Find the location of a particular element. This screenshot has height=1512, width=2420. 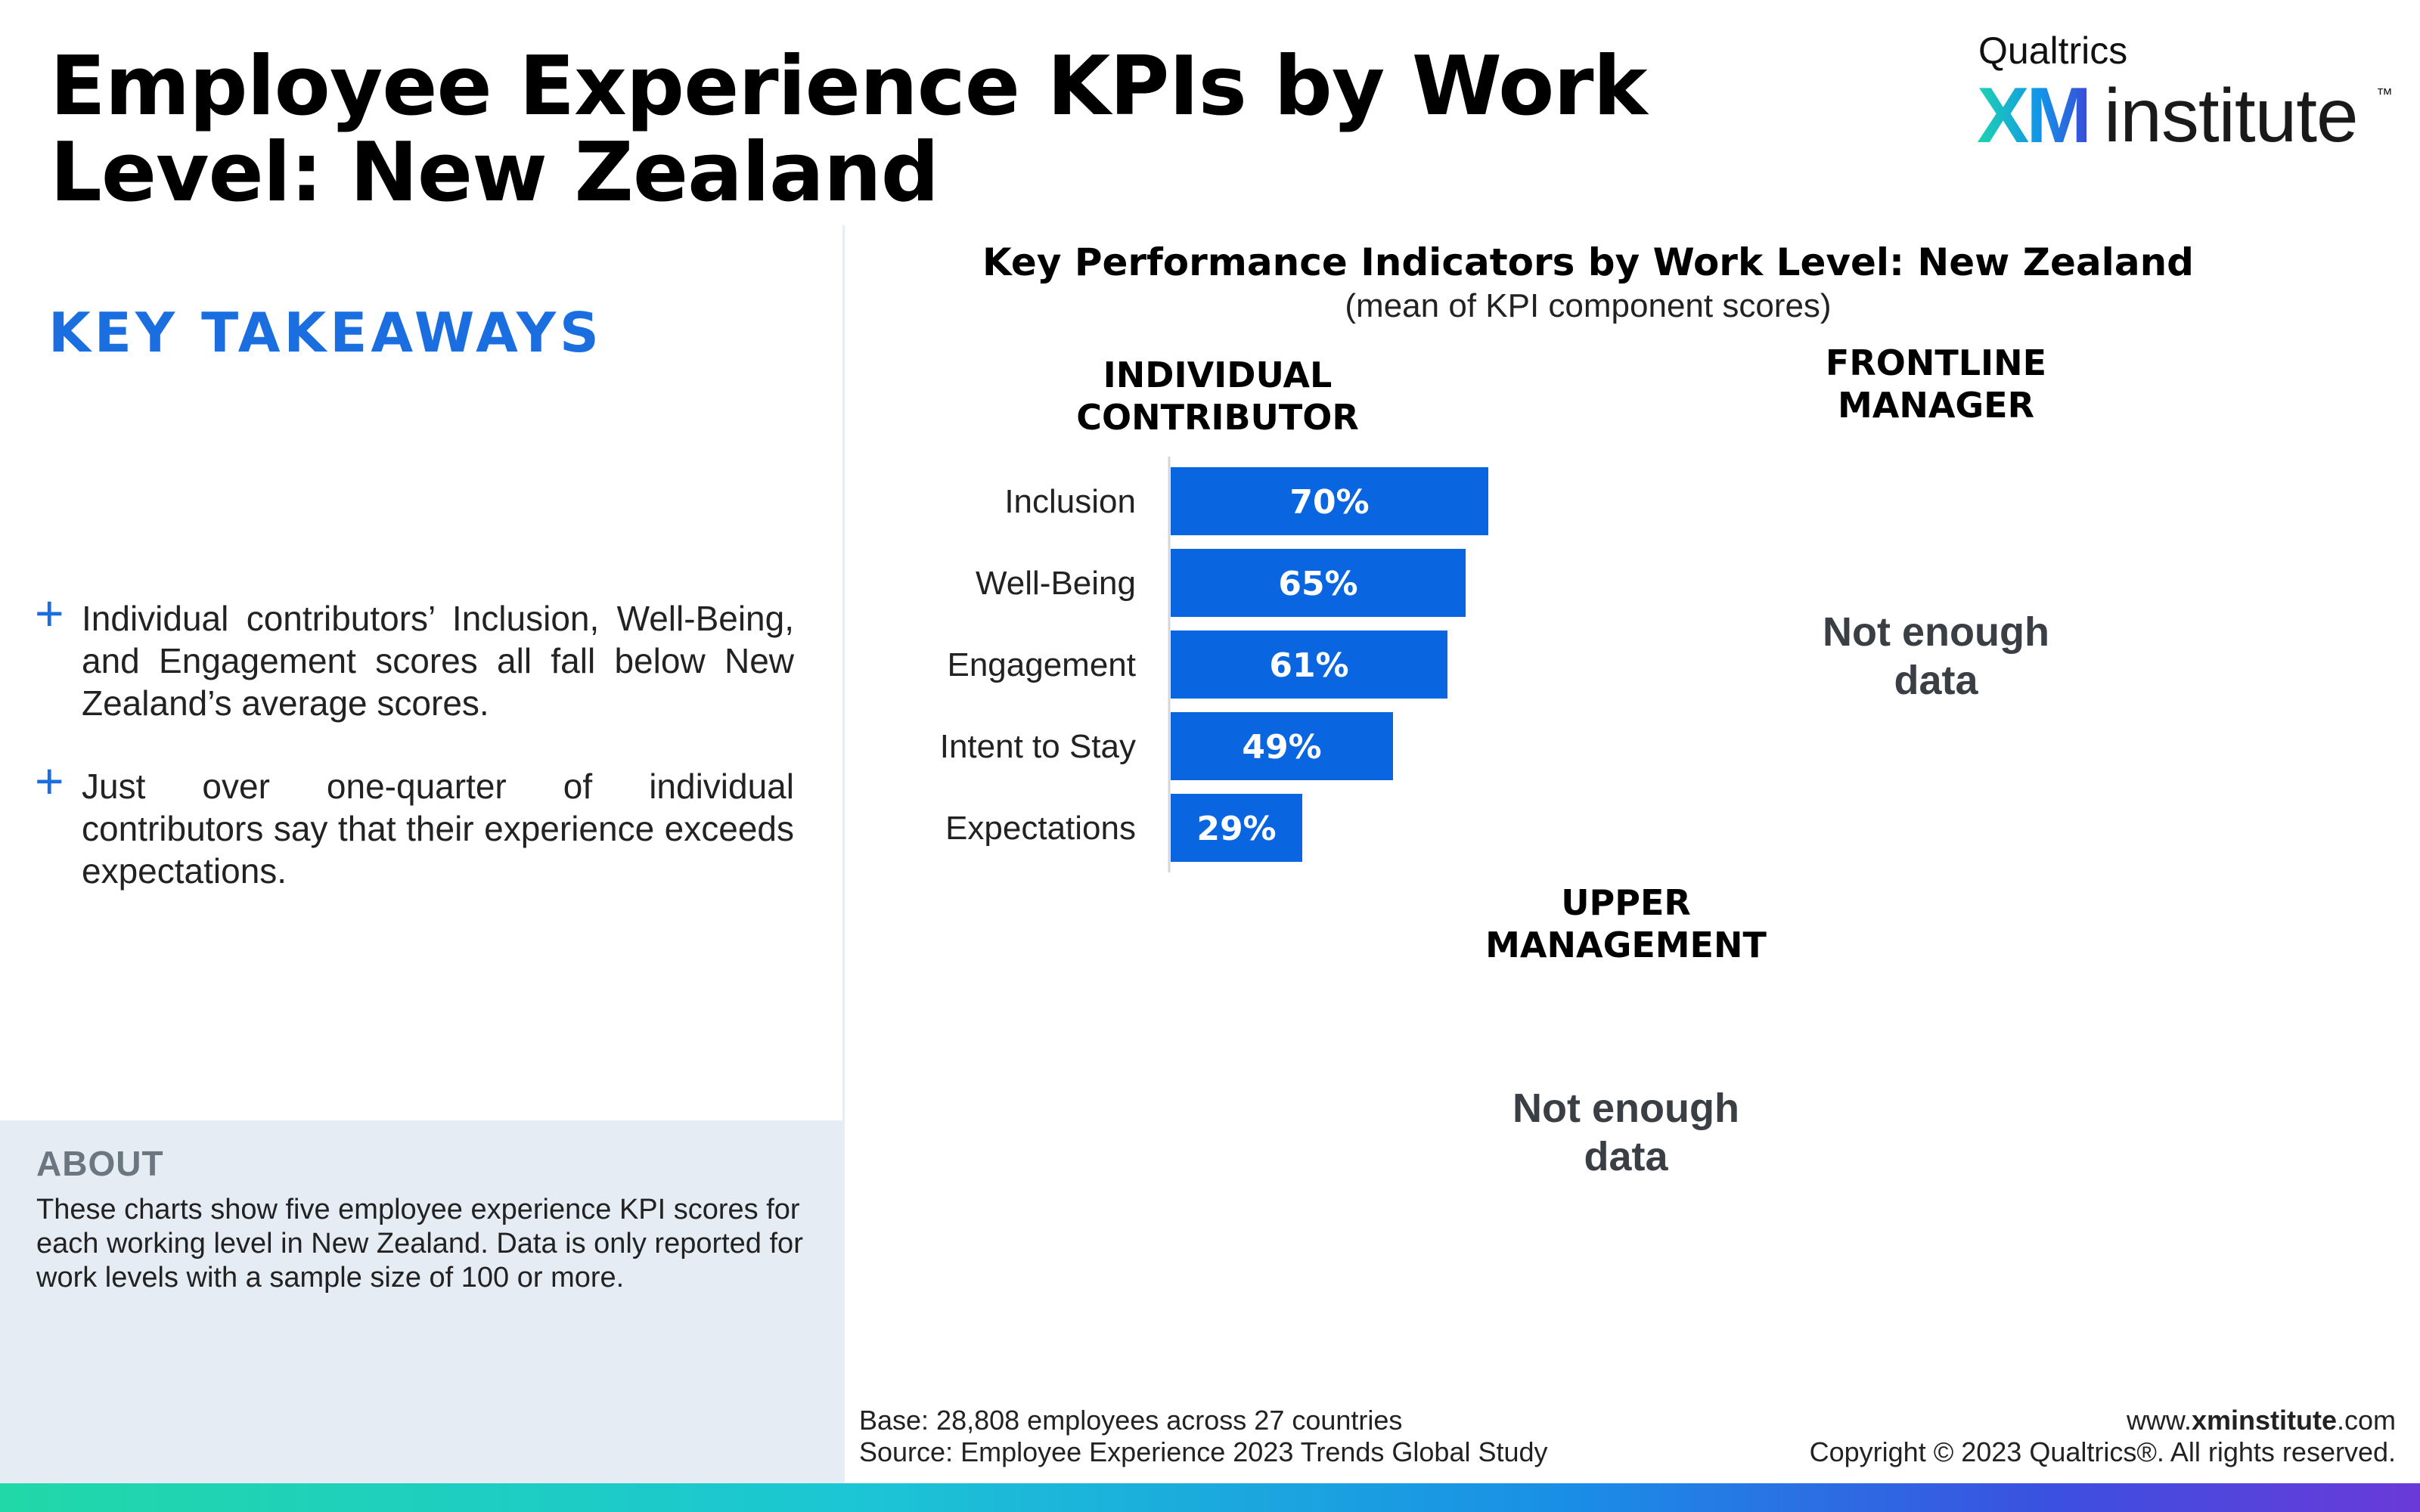

key-takeaways-heading: KEY TAKEAWAYS is located at coordinates (325, 332).